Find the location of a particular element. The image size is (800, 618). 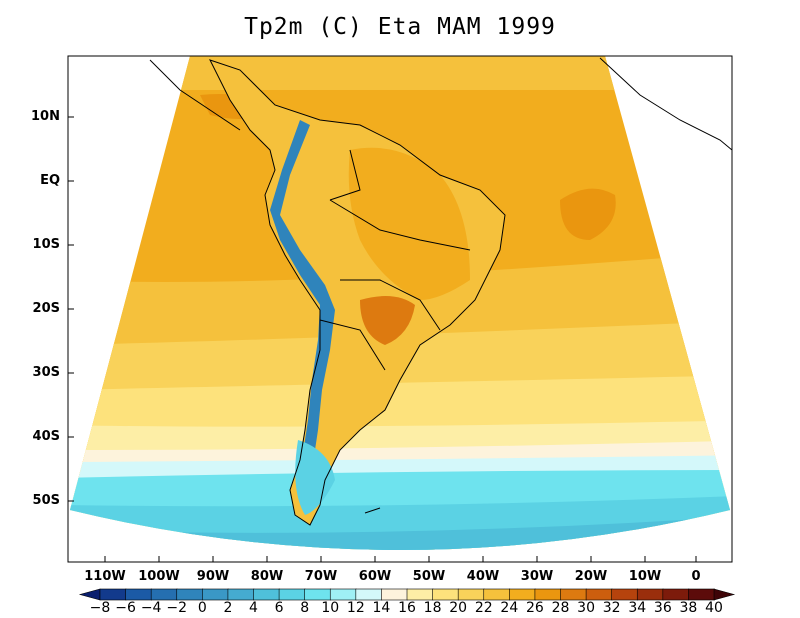

colorbar is located at coordinates (407, 594).